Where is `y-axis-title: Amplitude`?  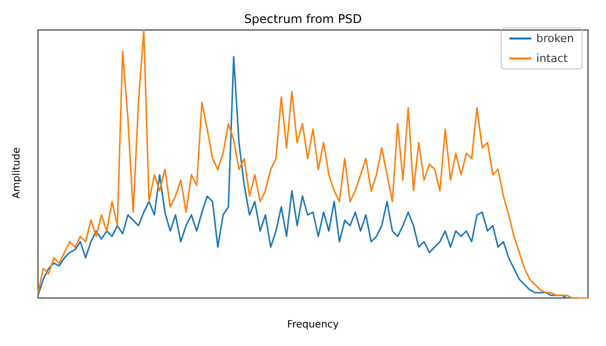
y-axis-title: Amplitude is located at coordinates (17, 173).